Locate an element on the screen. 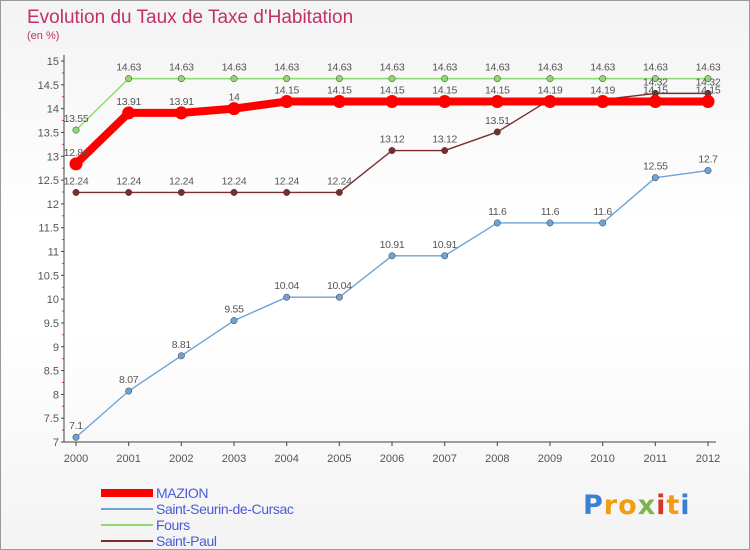  y-tick-label: 11.5 is located at coordinates (48, 229).